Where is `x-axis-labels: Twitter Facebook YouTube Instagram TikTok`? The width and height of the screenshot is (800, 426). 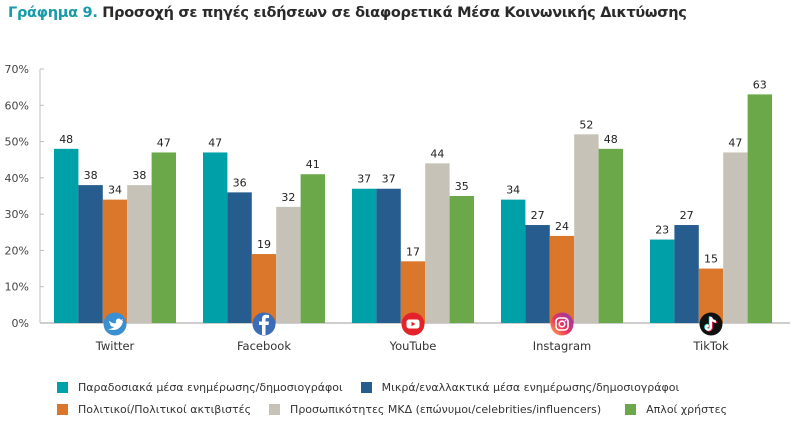 x-axis-labels: Twitter Facebook YouTube Instagram TikTok is located at coordinates (412, 346).